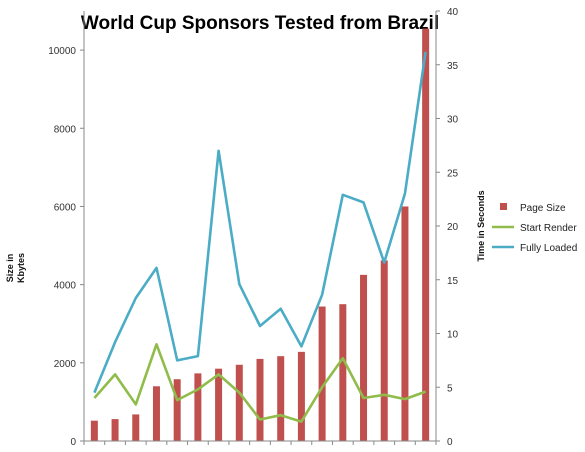  I want to click on y-left-tick-label: 10000, so click(62, 51).